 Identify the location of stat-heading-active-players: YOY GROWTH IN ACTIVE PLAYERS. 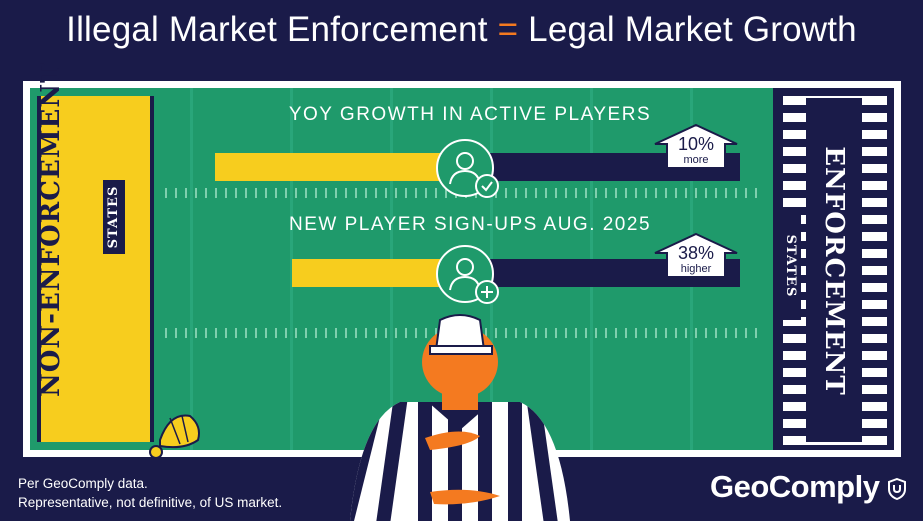
(470, 114).